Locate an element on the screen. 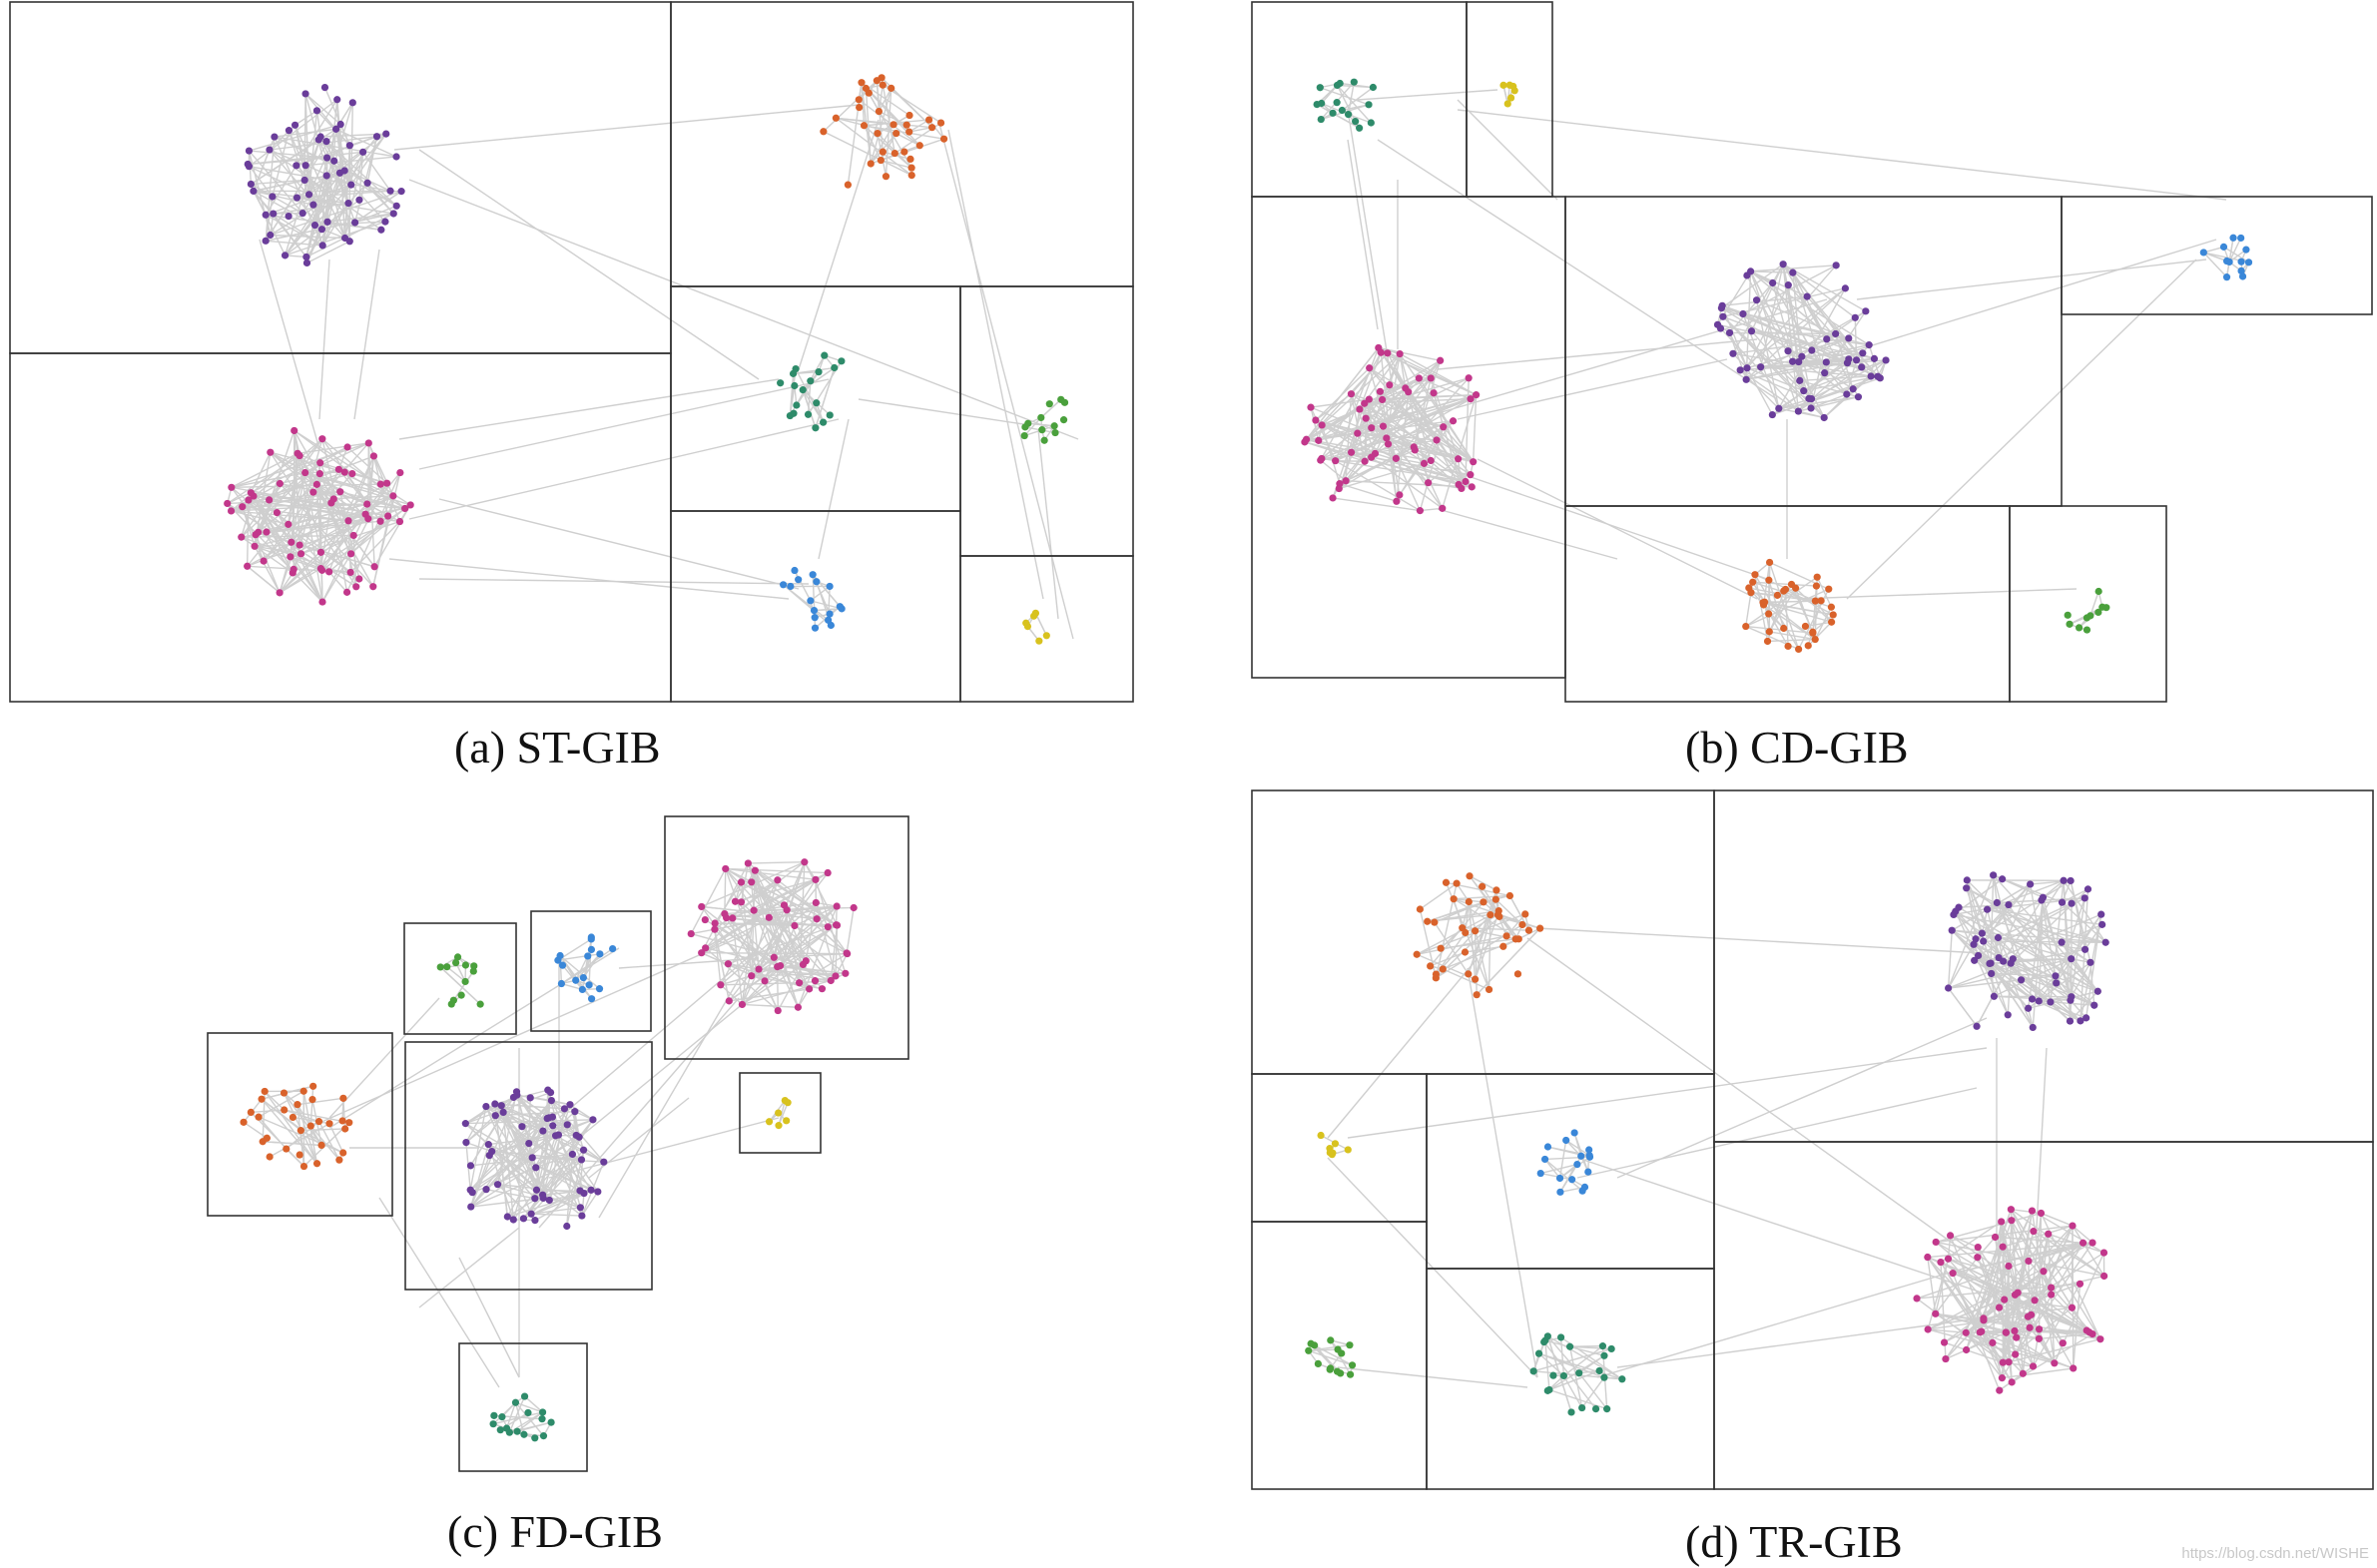  cluster-orange-nodes is located at coordinates (1789, 606).